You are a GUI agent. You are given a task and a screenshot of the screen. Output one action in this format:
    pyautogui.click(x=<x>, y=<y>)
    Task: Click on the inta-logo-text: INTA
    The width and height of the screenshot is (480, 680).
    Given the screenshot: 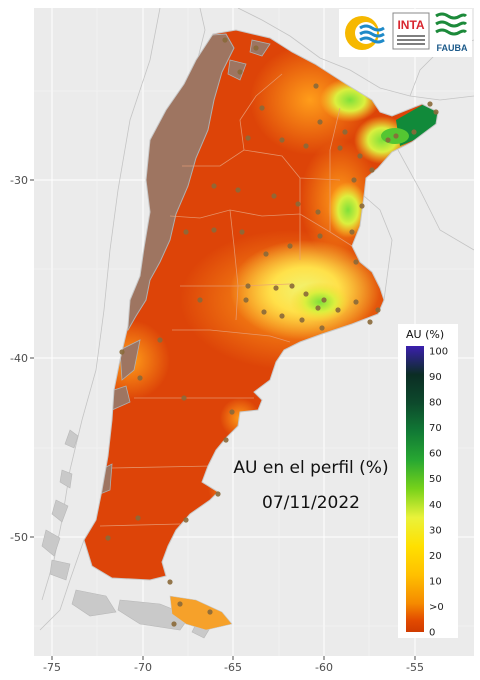 What is the action you would take?
    pyautogui.click(x=410, y=25)
    